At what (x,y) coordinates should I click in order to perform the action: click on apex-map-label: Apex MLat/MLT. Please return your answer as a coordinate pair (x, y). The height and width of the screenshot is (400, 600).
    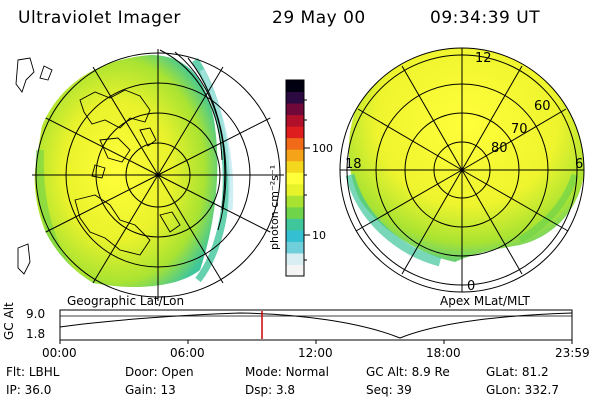
    Looking at the image, I should click on (485, 301).